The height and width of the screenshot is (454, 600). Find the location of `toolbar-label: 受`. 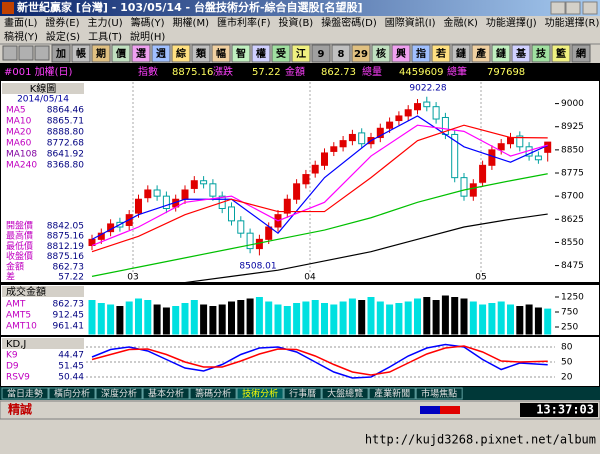

toolbar-label: 受 is located at coordinates (281, 53).